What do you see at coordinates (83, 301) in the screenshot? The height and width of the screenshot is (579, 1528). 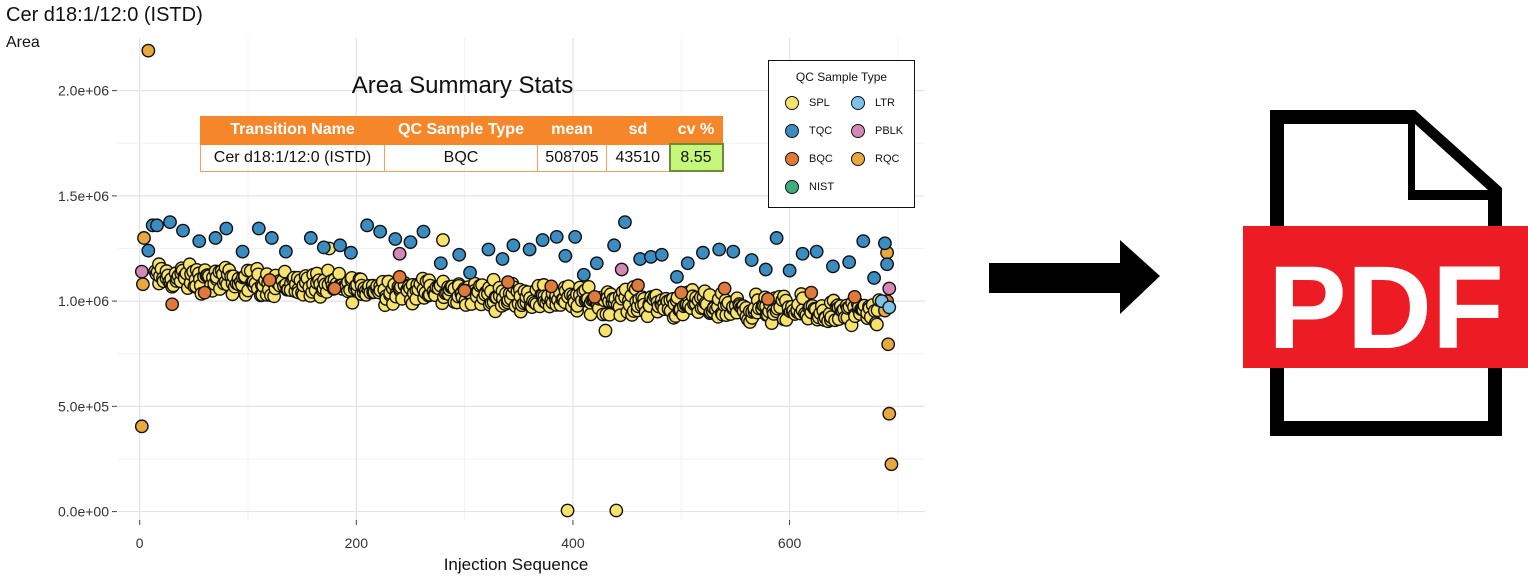 I see `y-tick-label: 1.0e+06` at bounding box center [83, 301].